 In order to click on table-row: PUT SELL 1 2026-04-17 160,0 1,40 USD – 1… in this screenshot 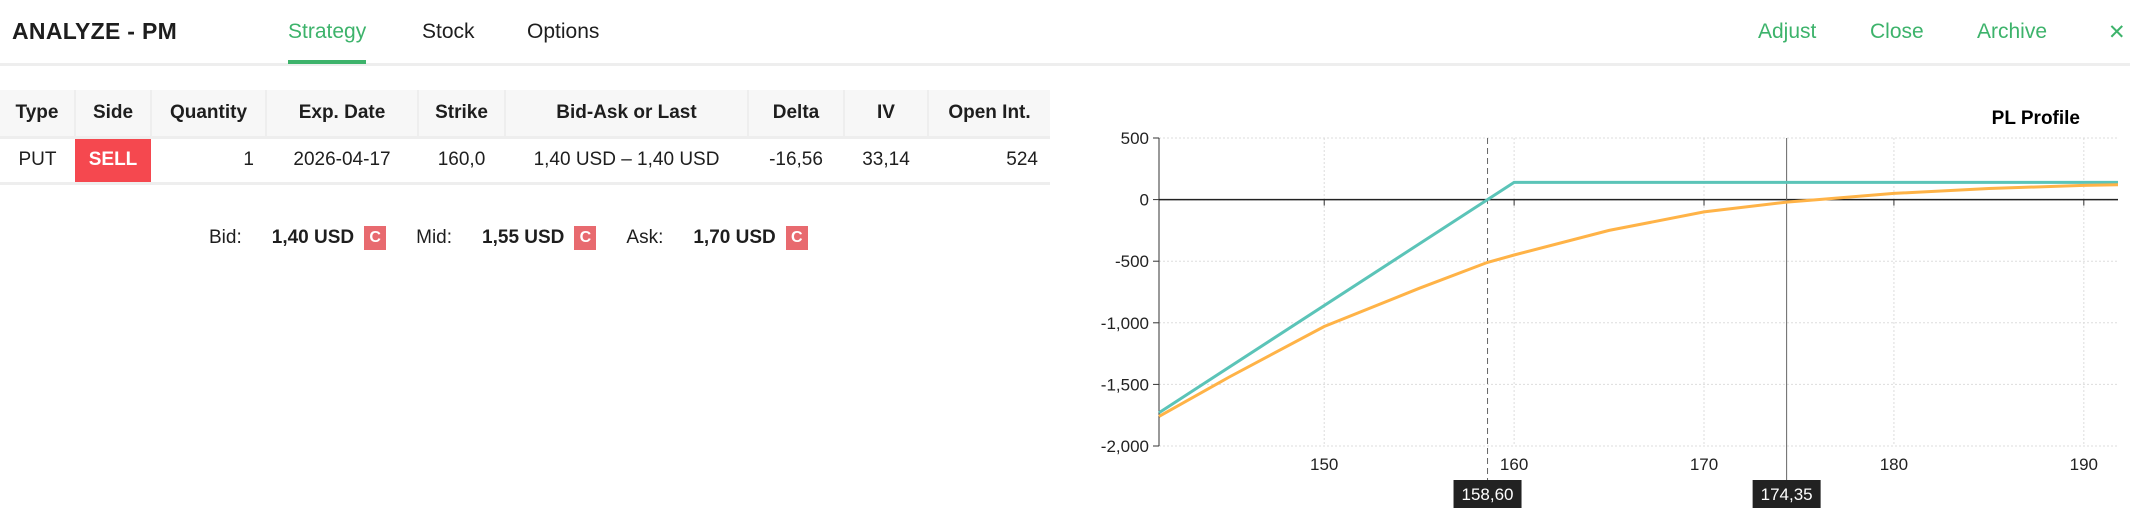, I will do `click(525, 161)`.